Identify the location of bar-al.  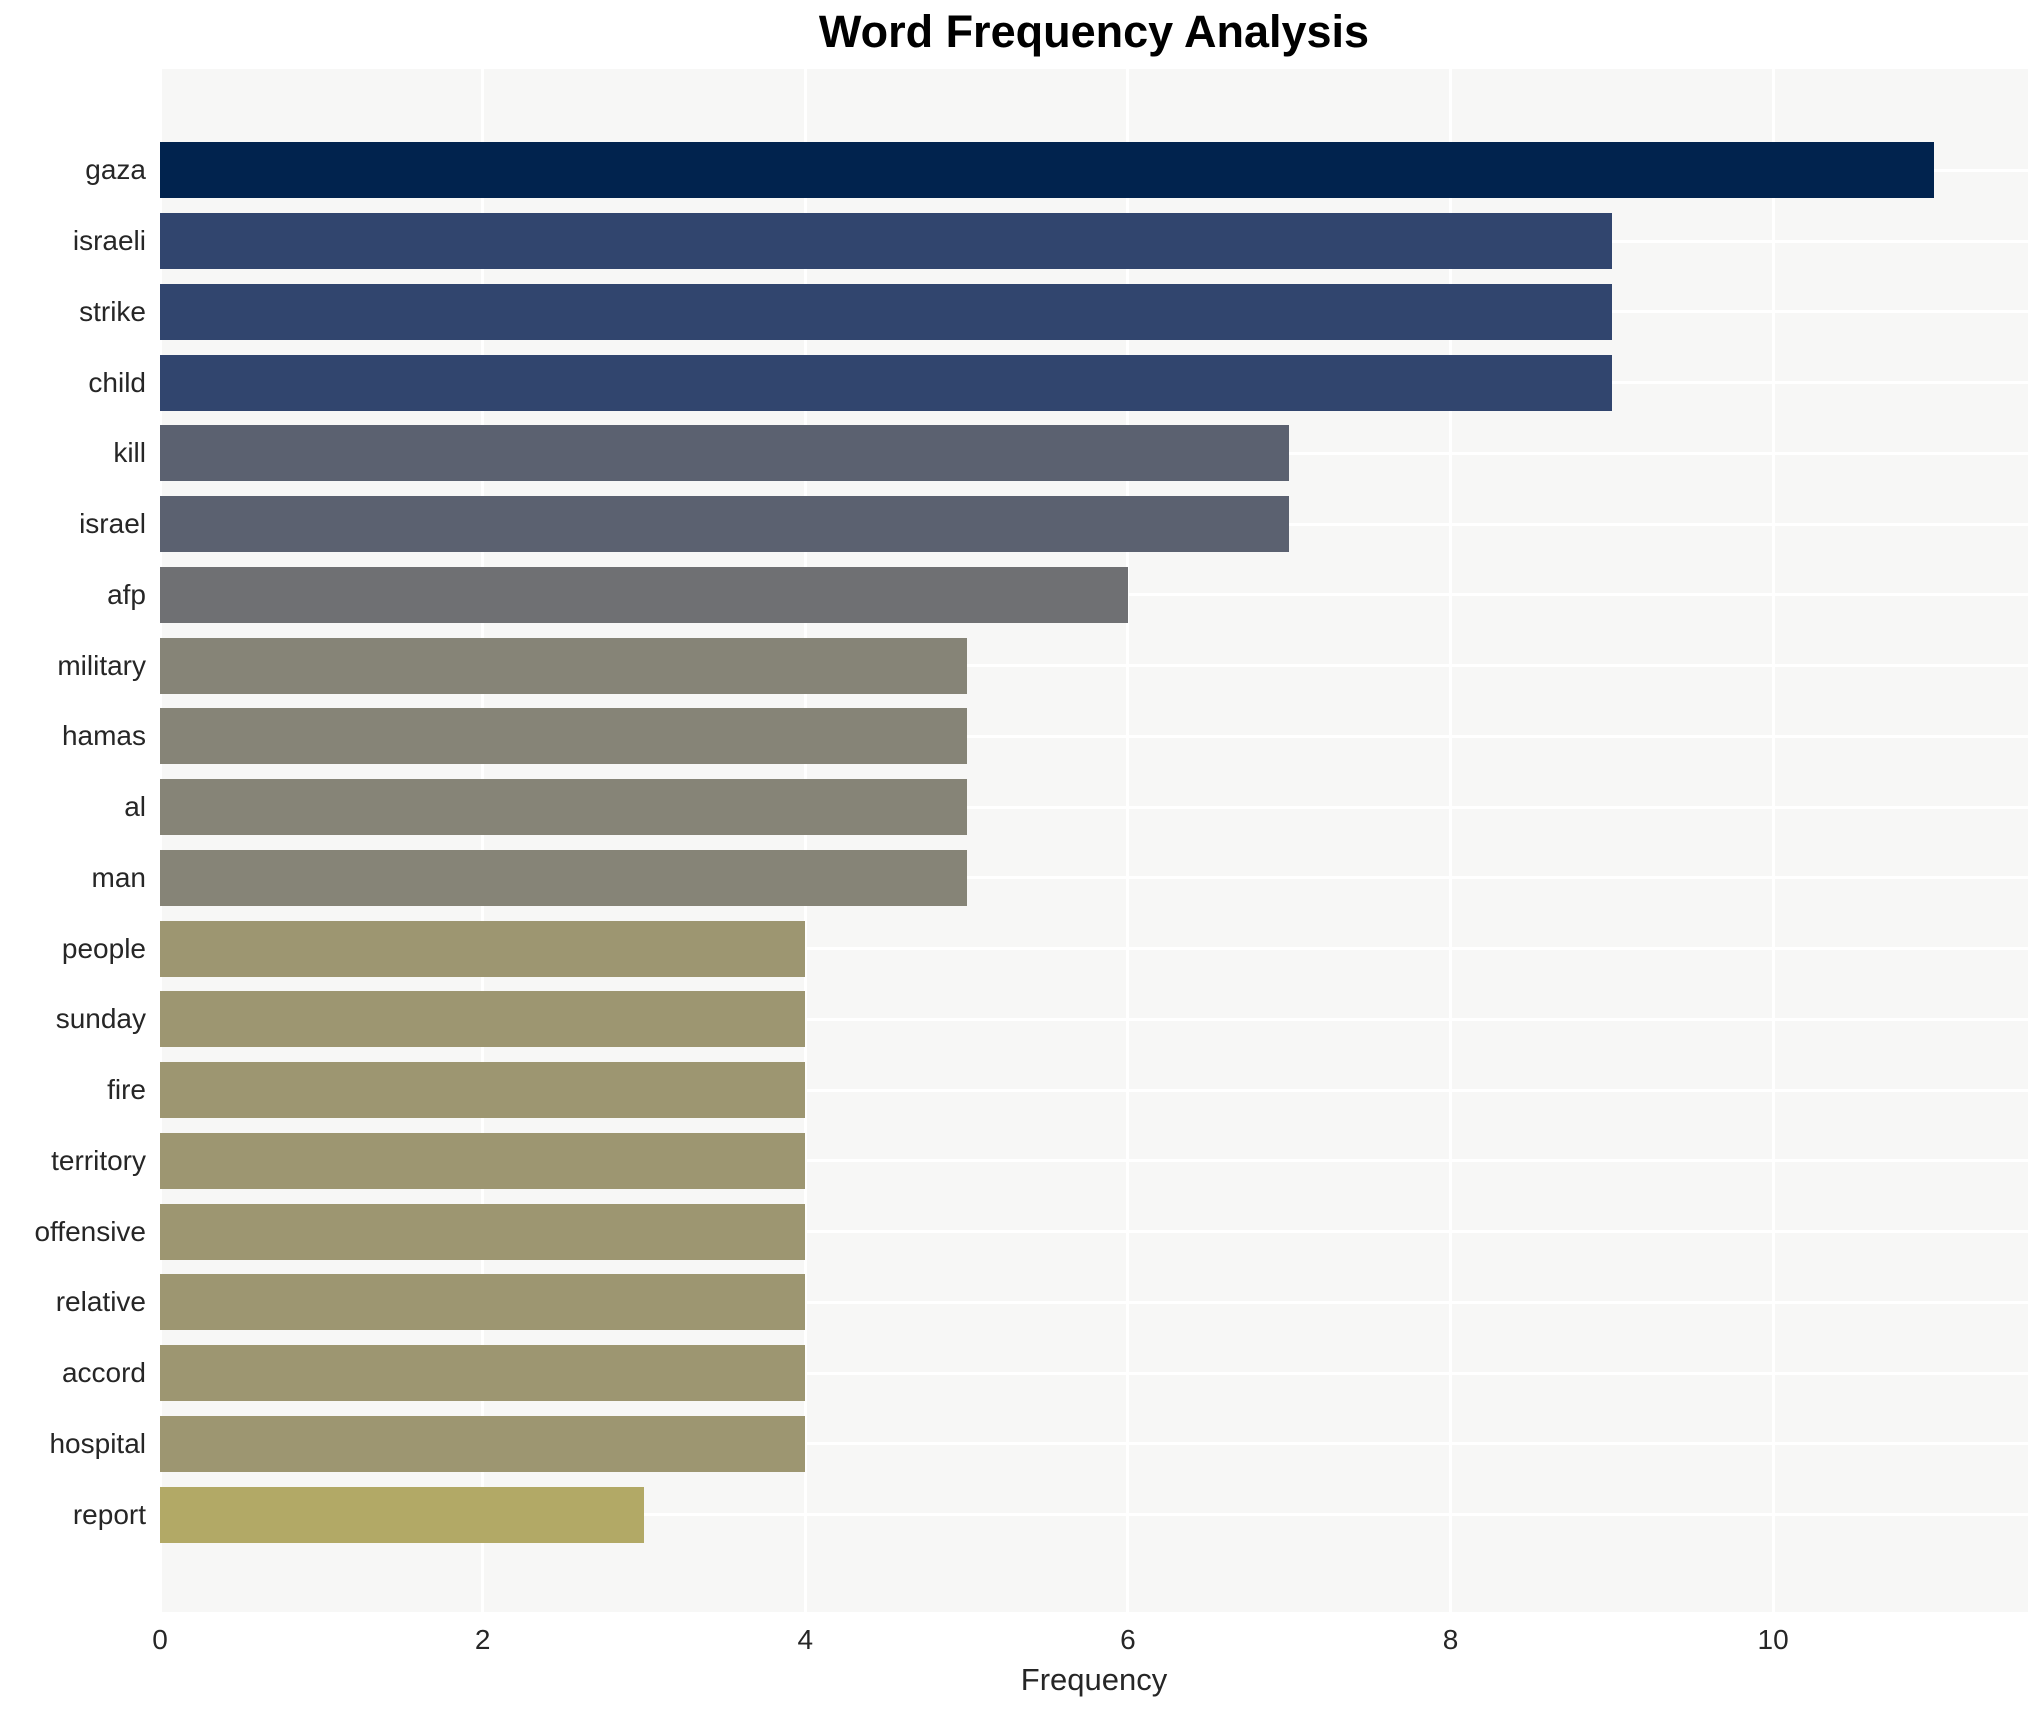
(563, 807).